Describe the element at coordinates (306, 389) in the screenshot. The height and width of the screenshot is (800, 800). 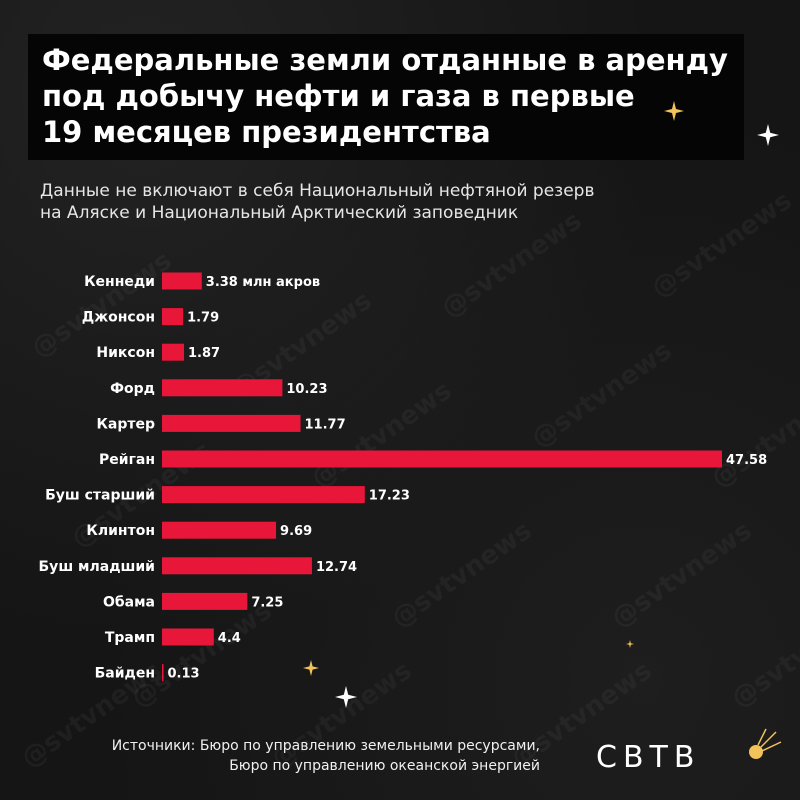
I see `value-label: 10.23` at that location.